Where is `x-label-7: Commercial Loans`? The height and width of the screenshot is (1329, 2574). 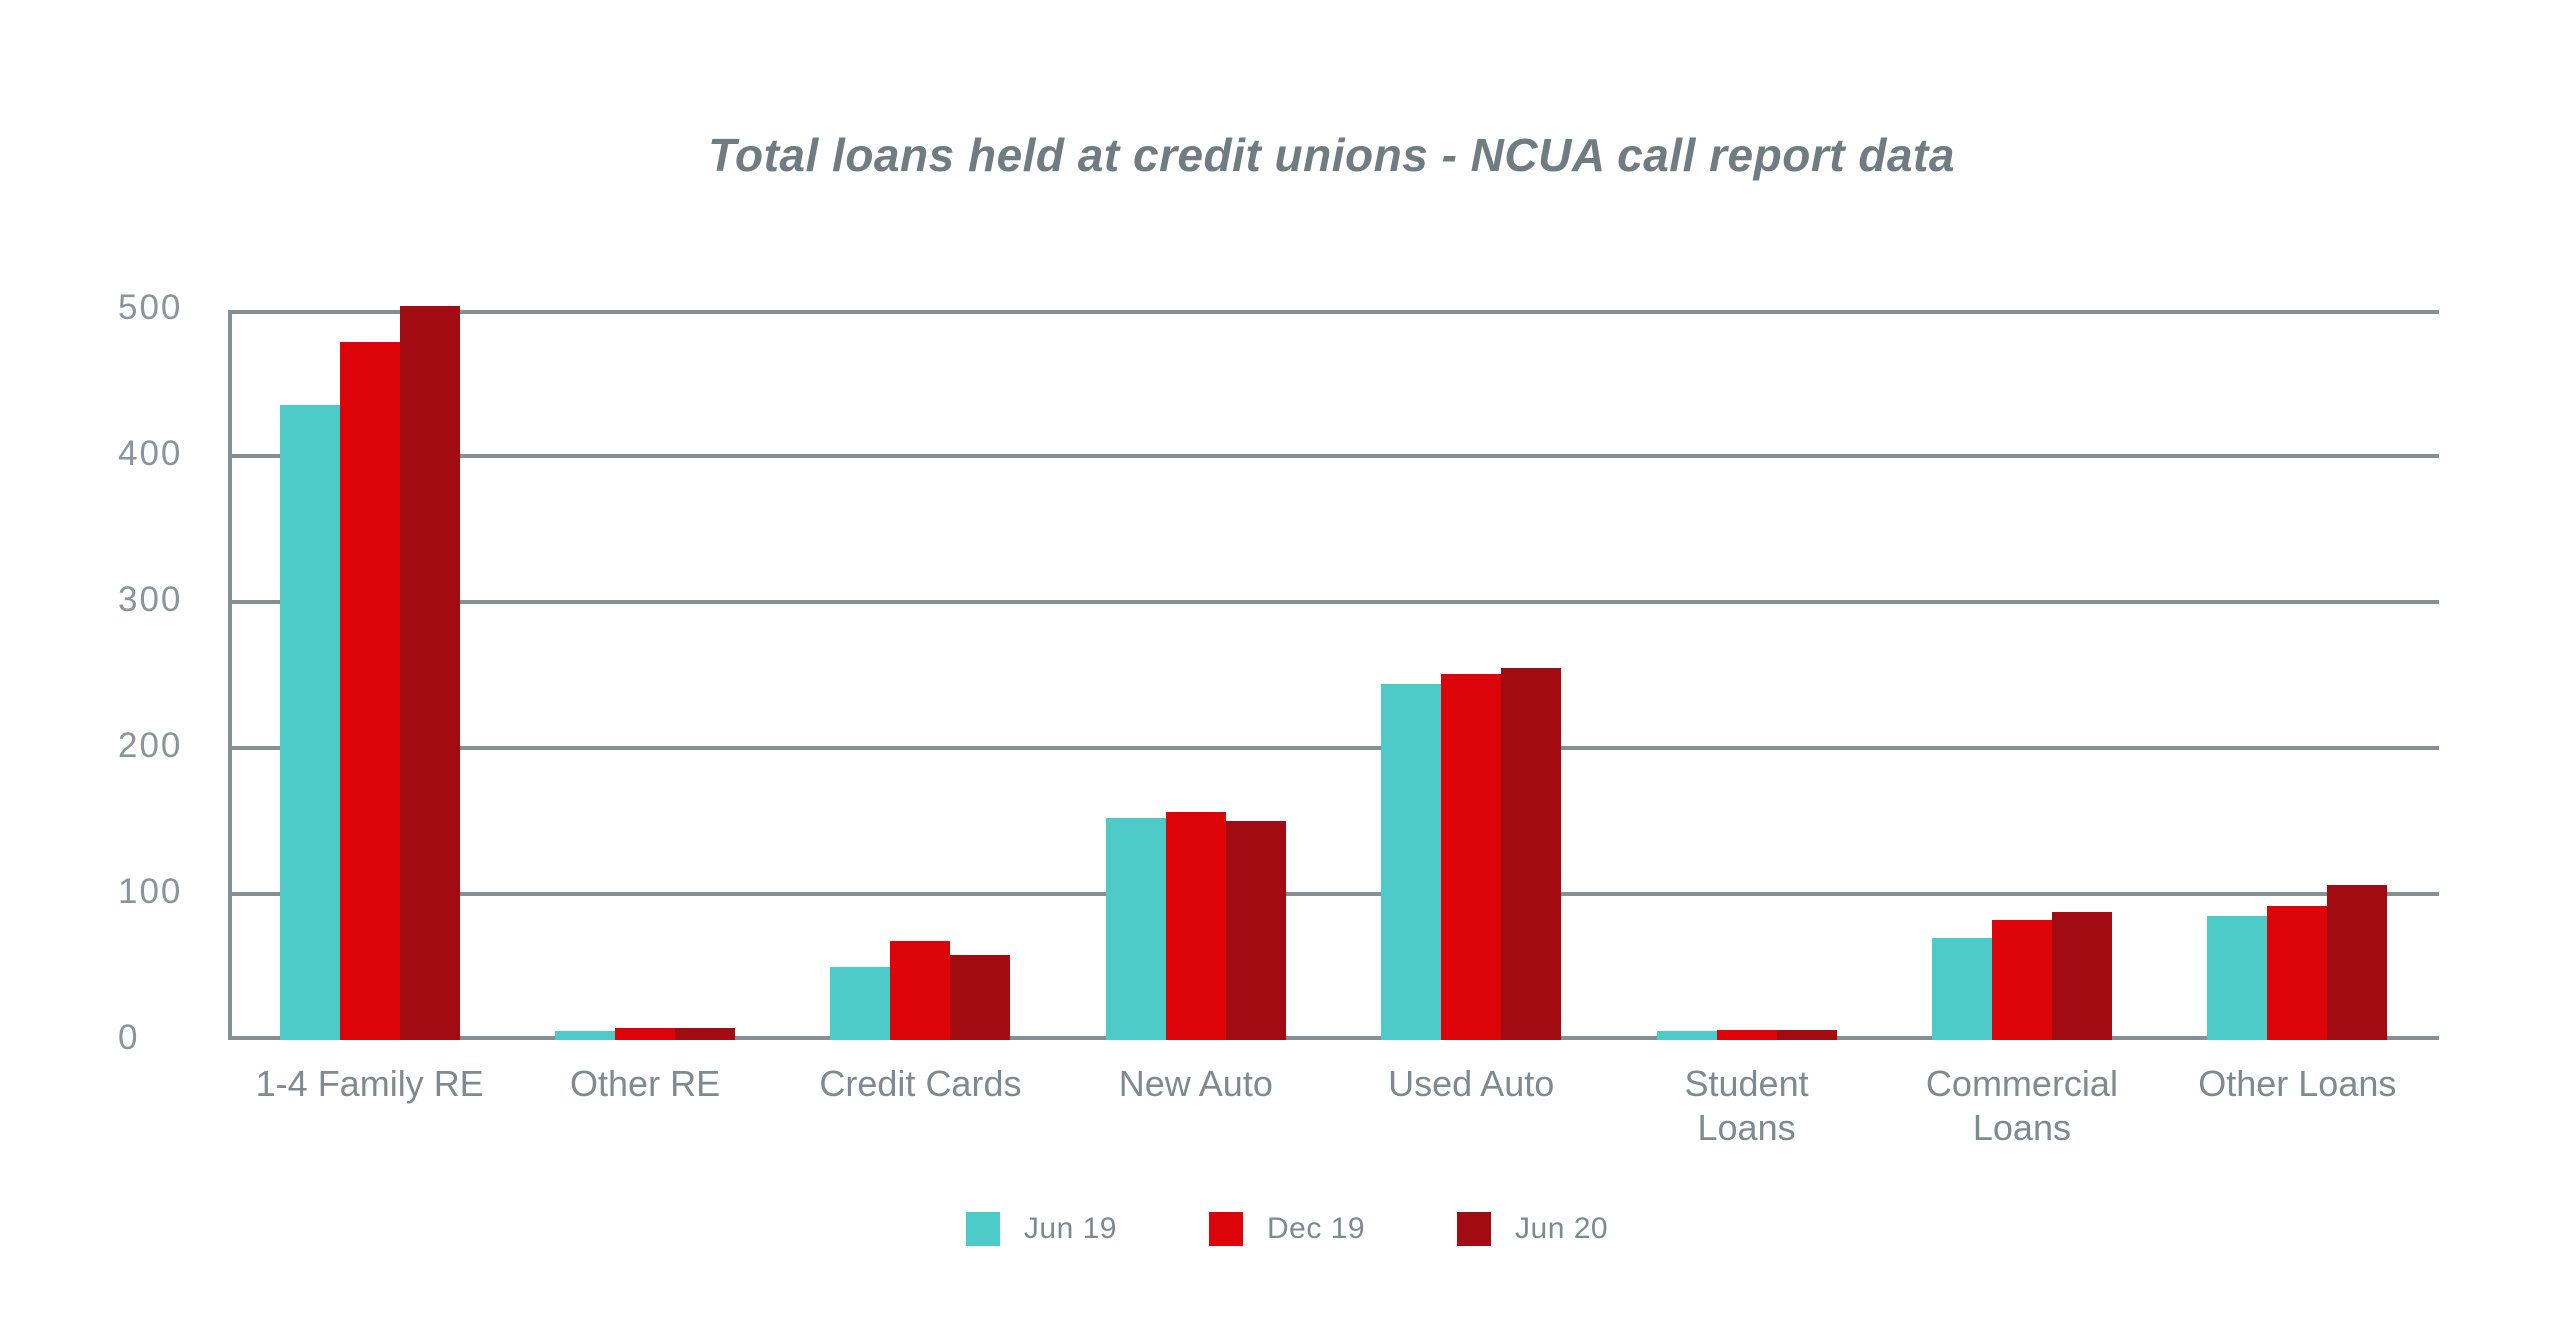 x-label-7: Commercial Loans is located at coordinates (2021, 1105).